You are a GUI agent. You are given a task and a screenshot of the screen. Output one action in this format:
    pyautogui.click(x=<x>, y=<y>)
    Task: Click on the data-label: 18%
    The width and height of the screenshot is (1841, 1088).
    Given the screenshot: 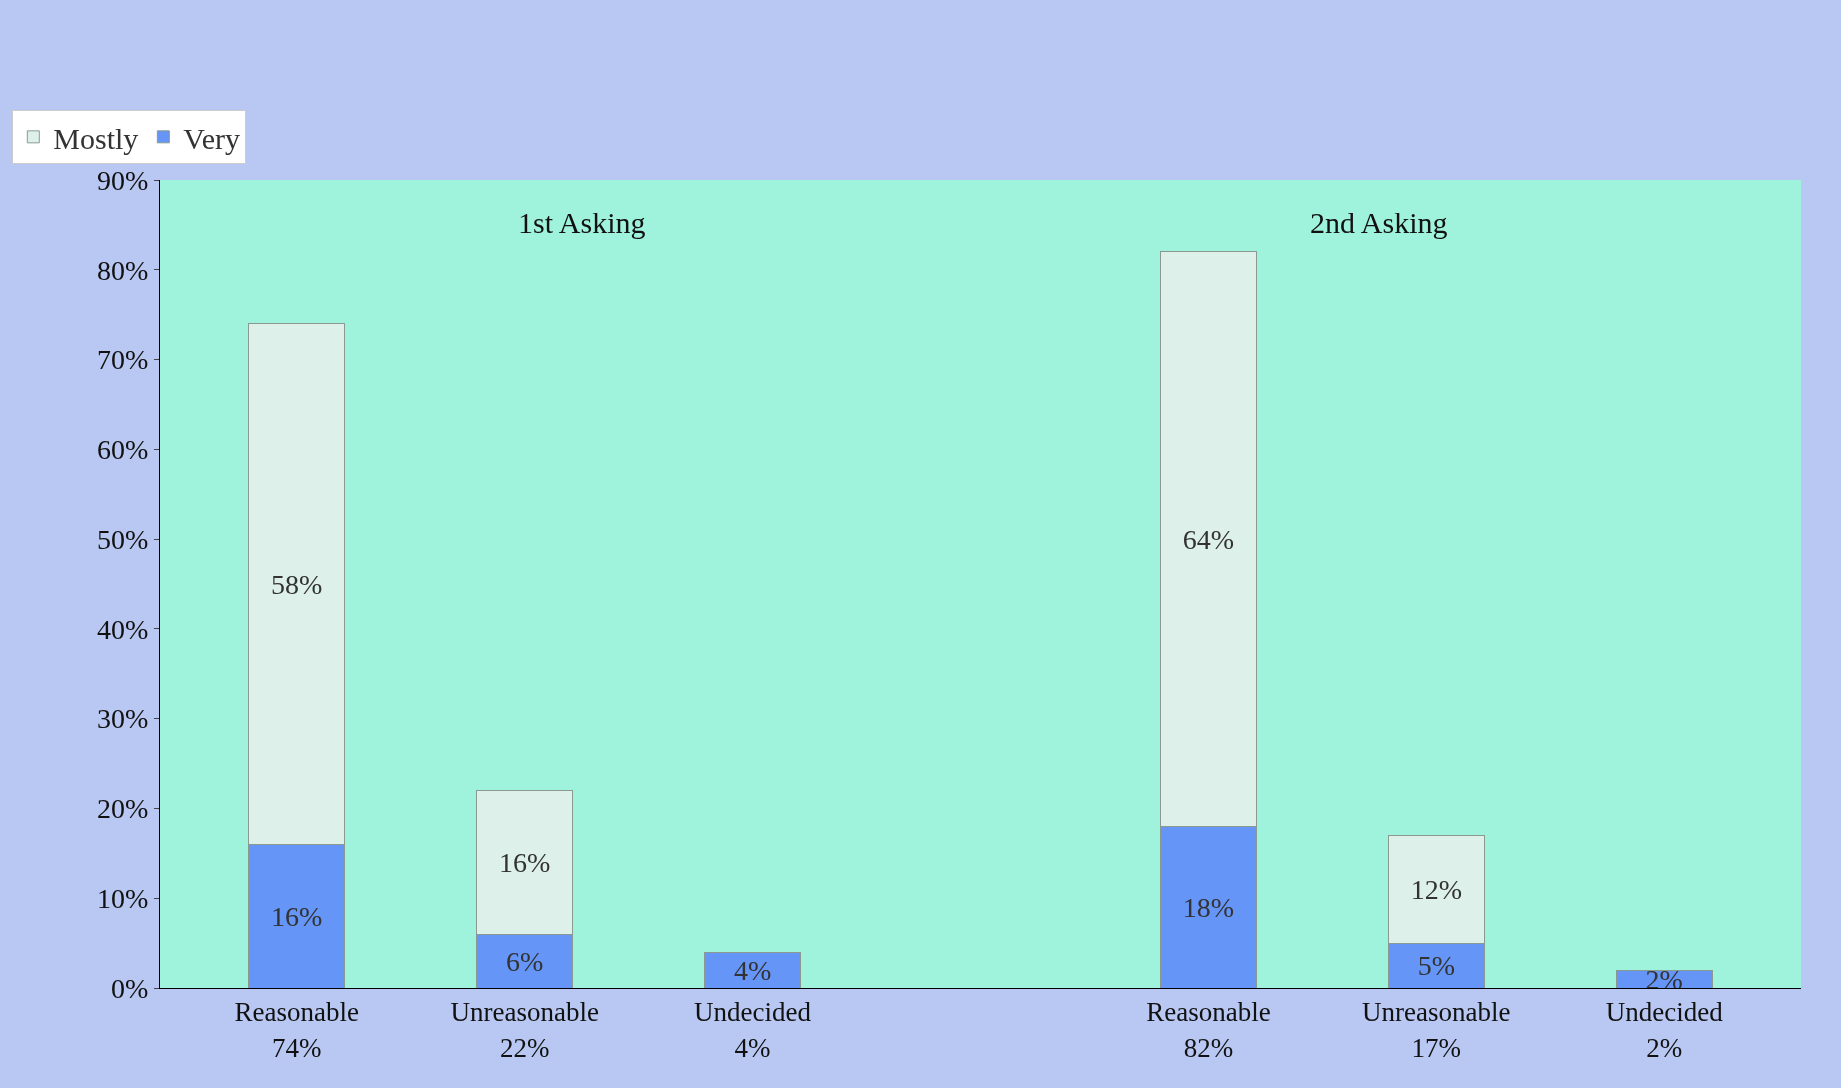 What is the action you would take?
    pyautogui.click(x=1208, y=907)
    